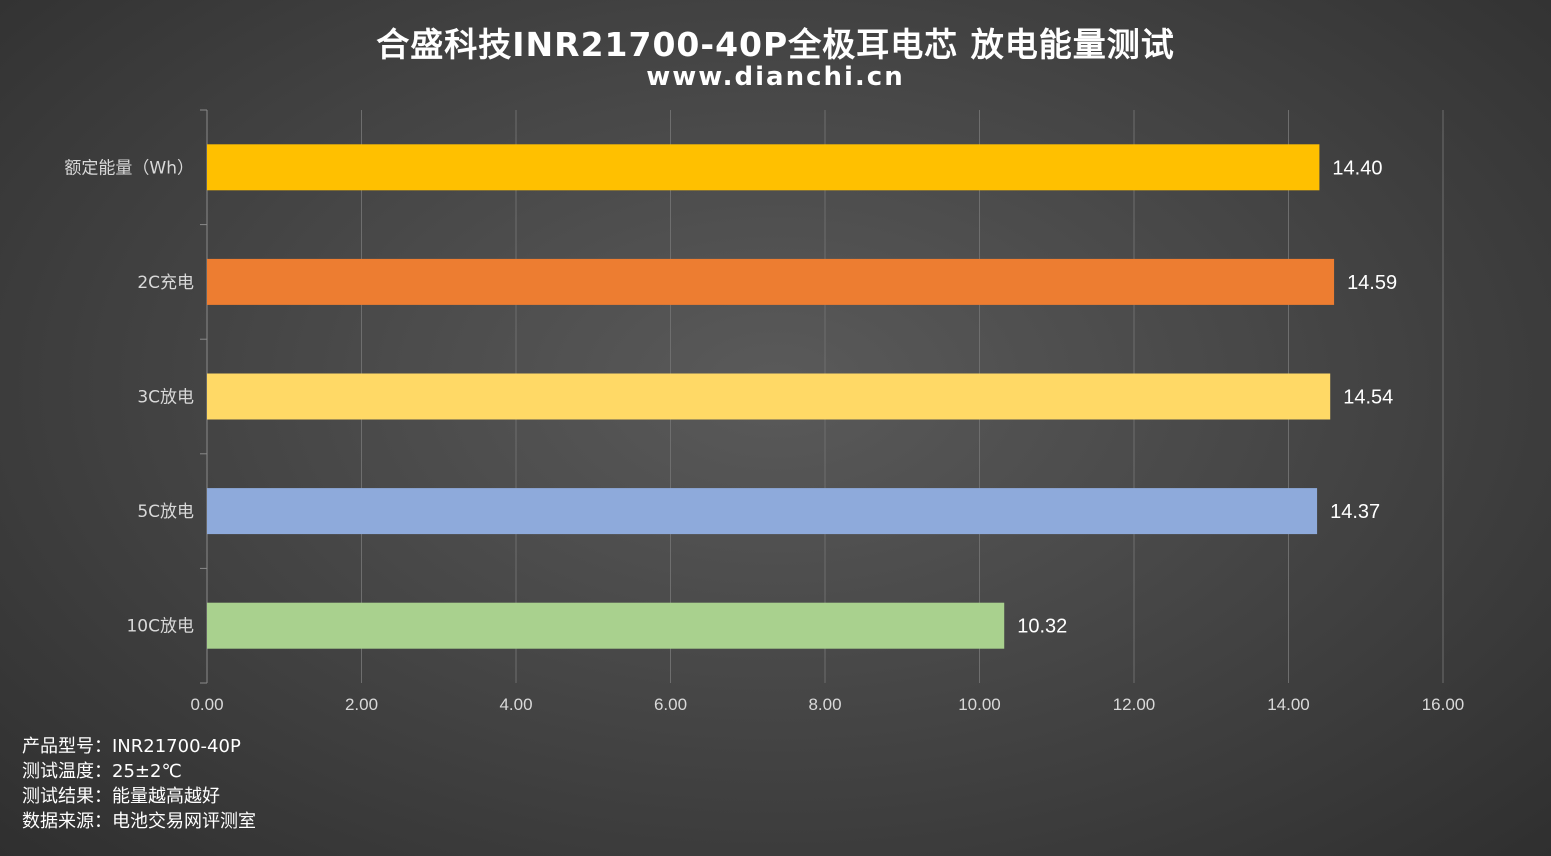  Describe the element at coordinates (775, 77) in the screenshot. I see `chart-subtitle: www.dianchi.cn` at that location.